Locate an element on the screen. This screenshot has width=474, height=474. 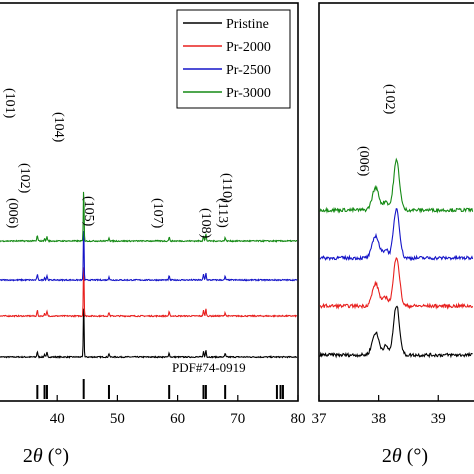
x-tick-label: 70 is located at coordinates (237, 419).